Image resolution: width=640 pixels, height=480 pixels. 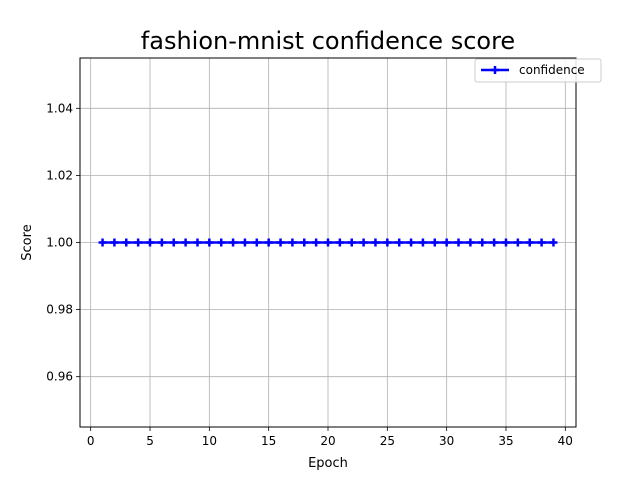 I want to click on x-tick-label: 20, so click(x=327, y=441).